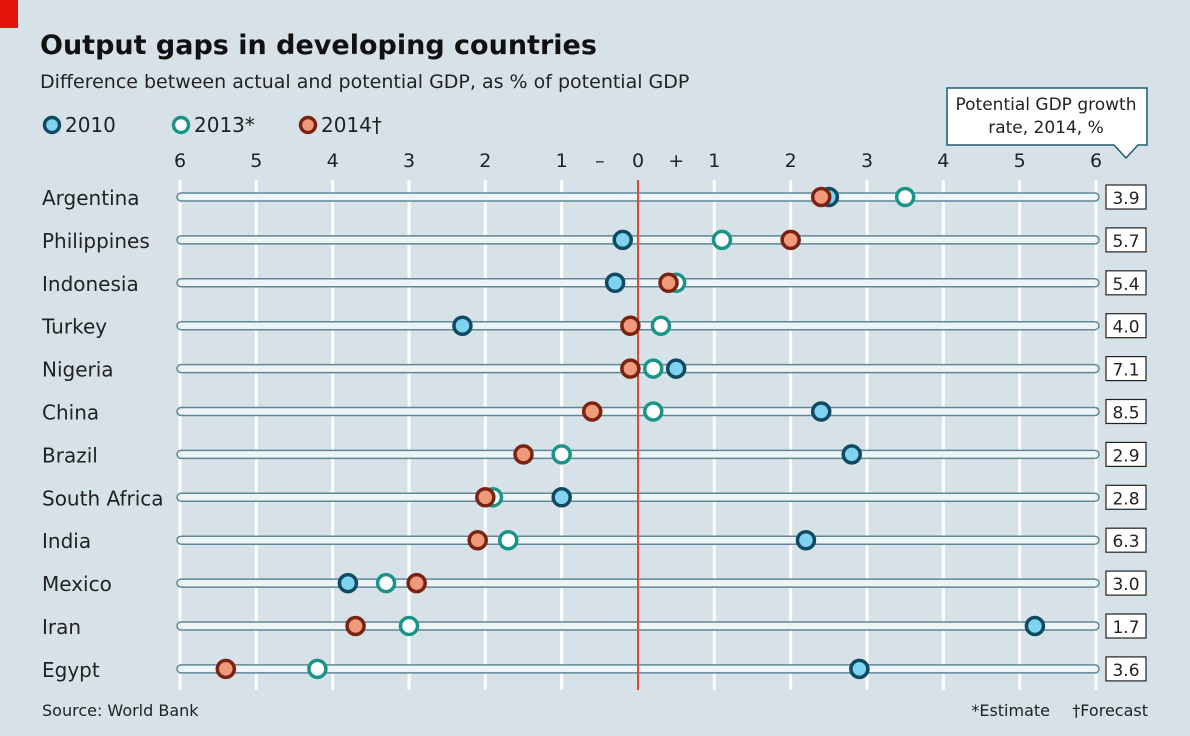 This screenshot has width=1190, height=736. What do you see at coordinates (91, 198) in the screenshot?
I see `category-label: Argentina` at bounding box center [91, 198].